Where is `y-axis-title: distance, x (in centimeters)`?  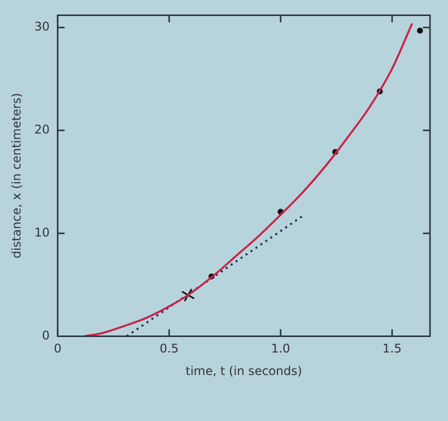
y-axis-title: distance, x (in centimeters) is located at coordinates (16, 175).